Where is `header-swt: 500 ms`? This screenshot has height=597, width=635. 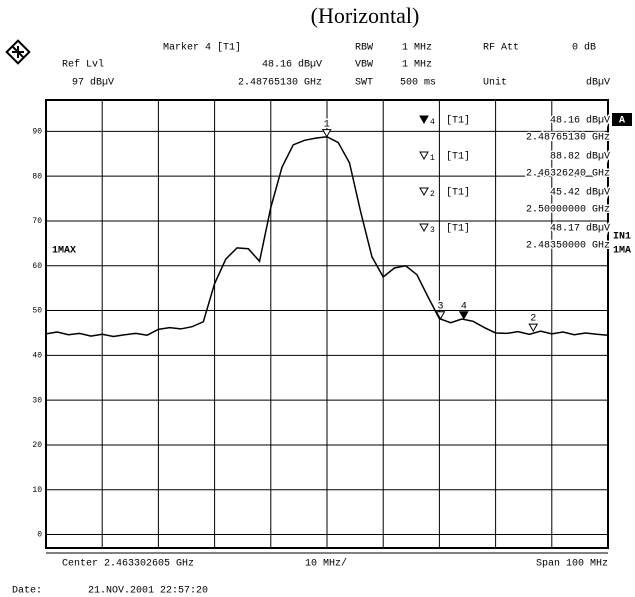 header-swt: 500 ms is located at coordinates (418, 83).